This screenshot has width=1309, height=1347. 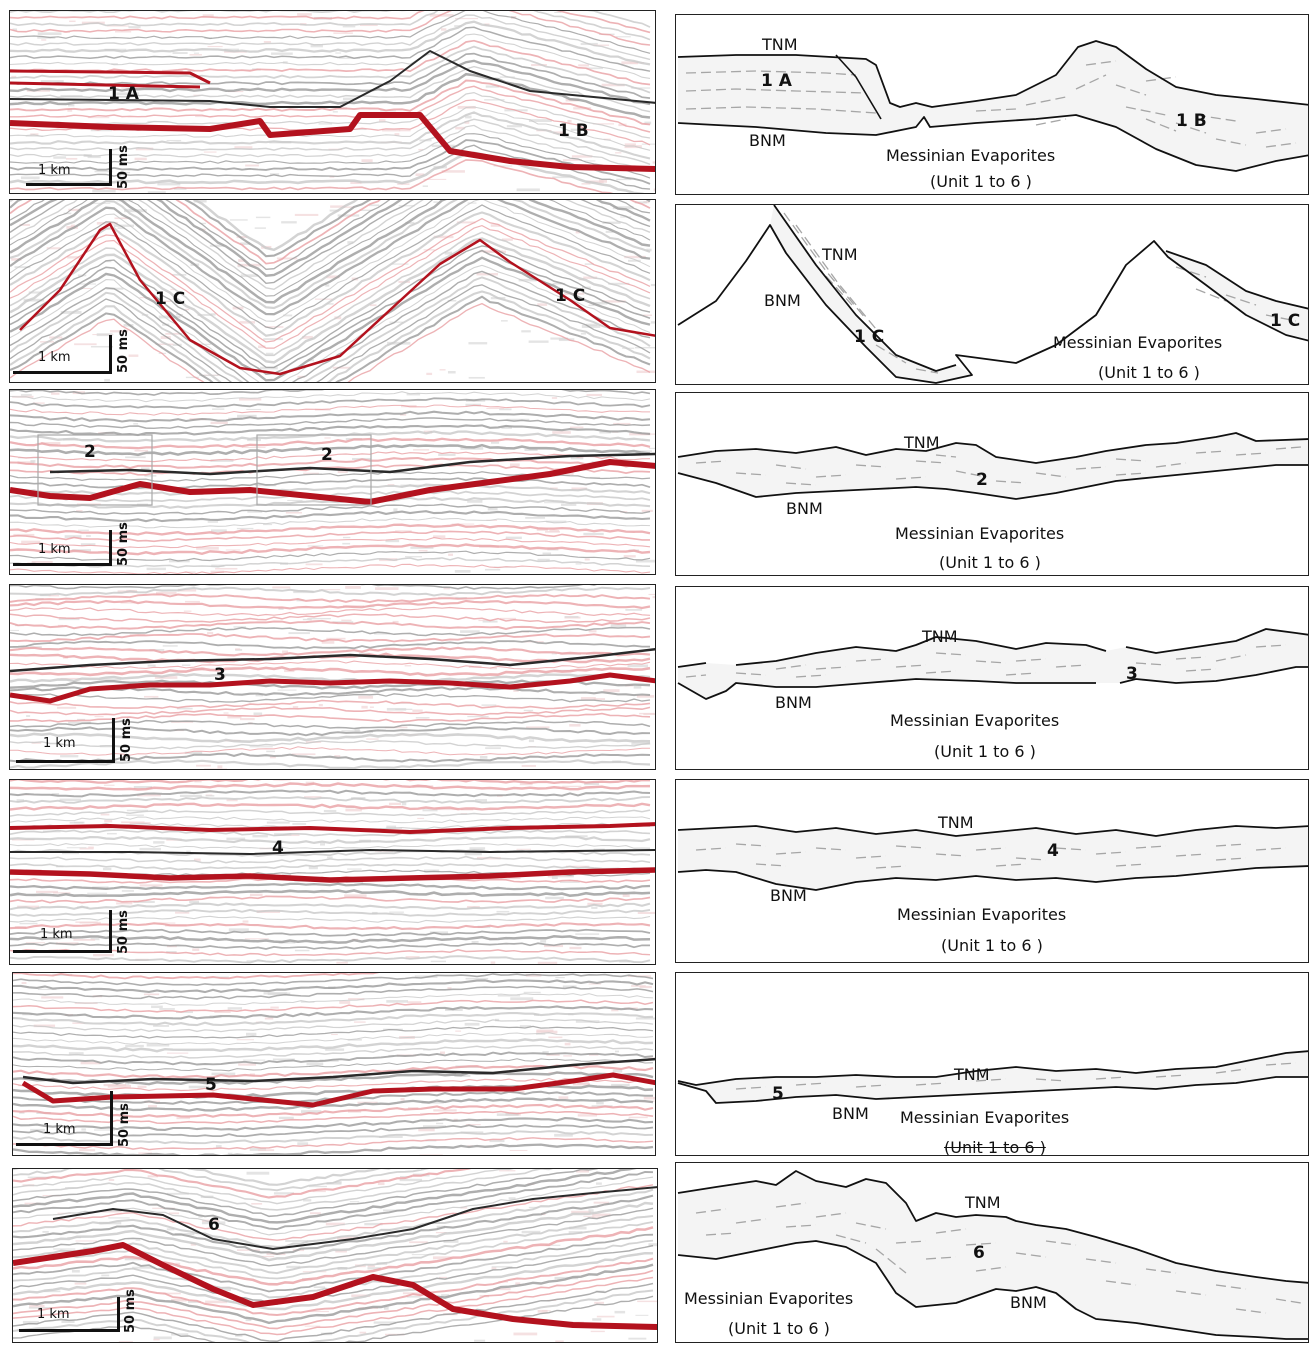 I want to click on interpretation-drawing-1c, so click(x=992, y=294).